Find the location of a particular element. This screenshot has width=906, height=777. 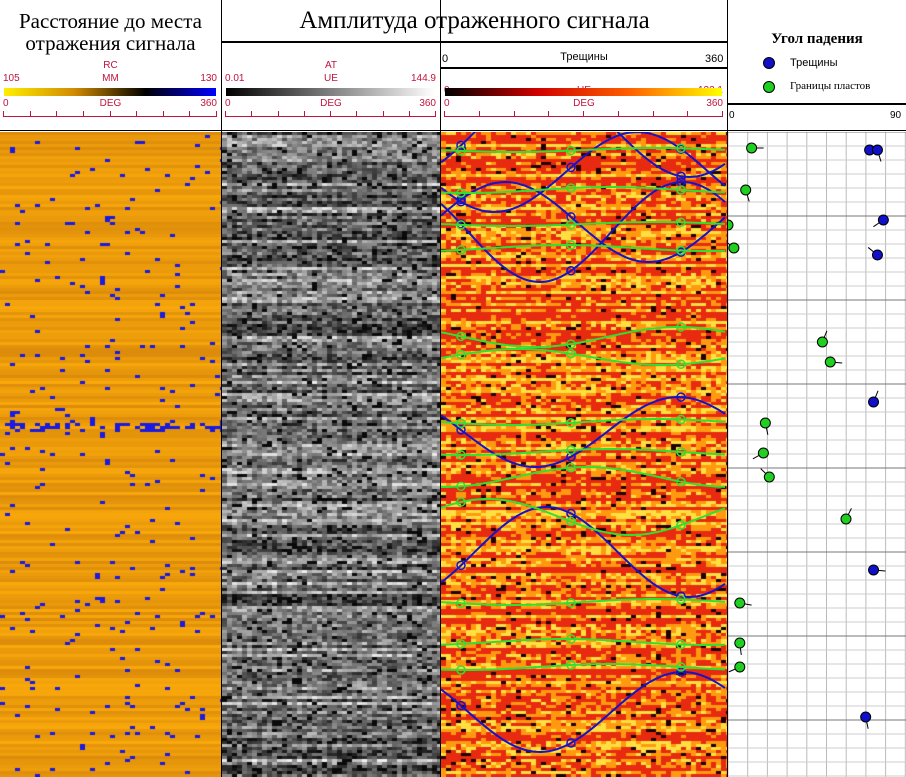

mnemonic: RC is located at coordinates (110, 65).